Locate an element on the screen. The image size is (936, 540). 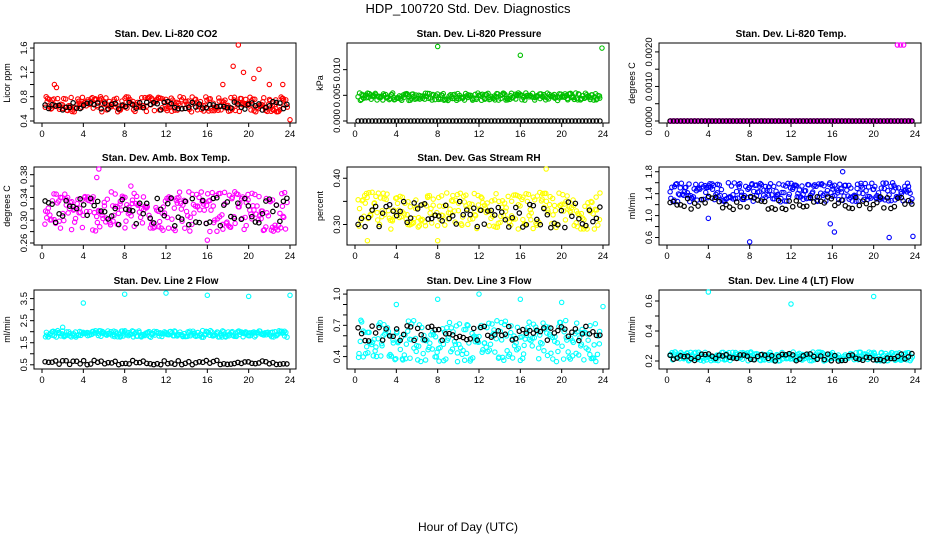
x-tick-label: 4 is located at coordinates (83, 134).